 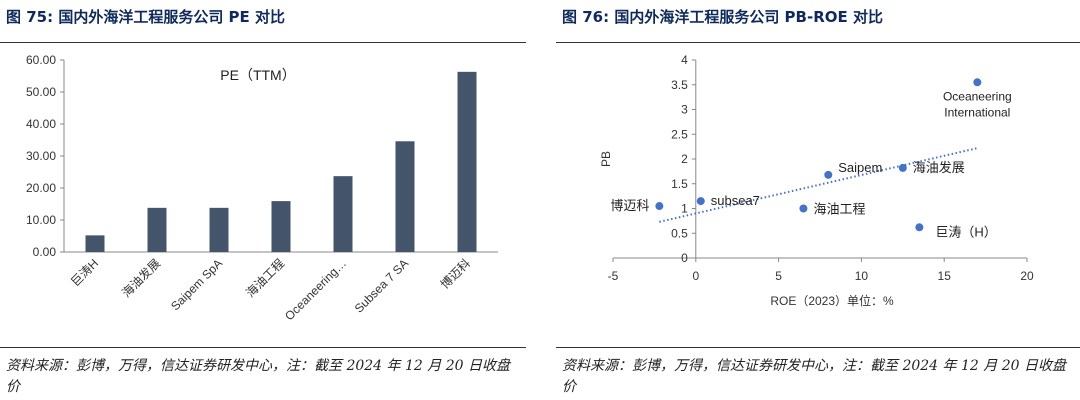 What do you see at coordinates (839, 209) in the screenshot?
I see `point-label: 海油工程` at bounding box center [839, 209].